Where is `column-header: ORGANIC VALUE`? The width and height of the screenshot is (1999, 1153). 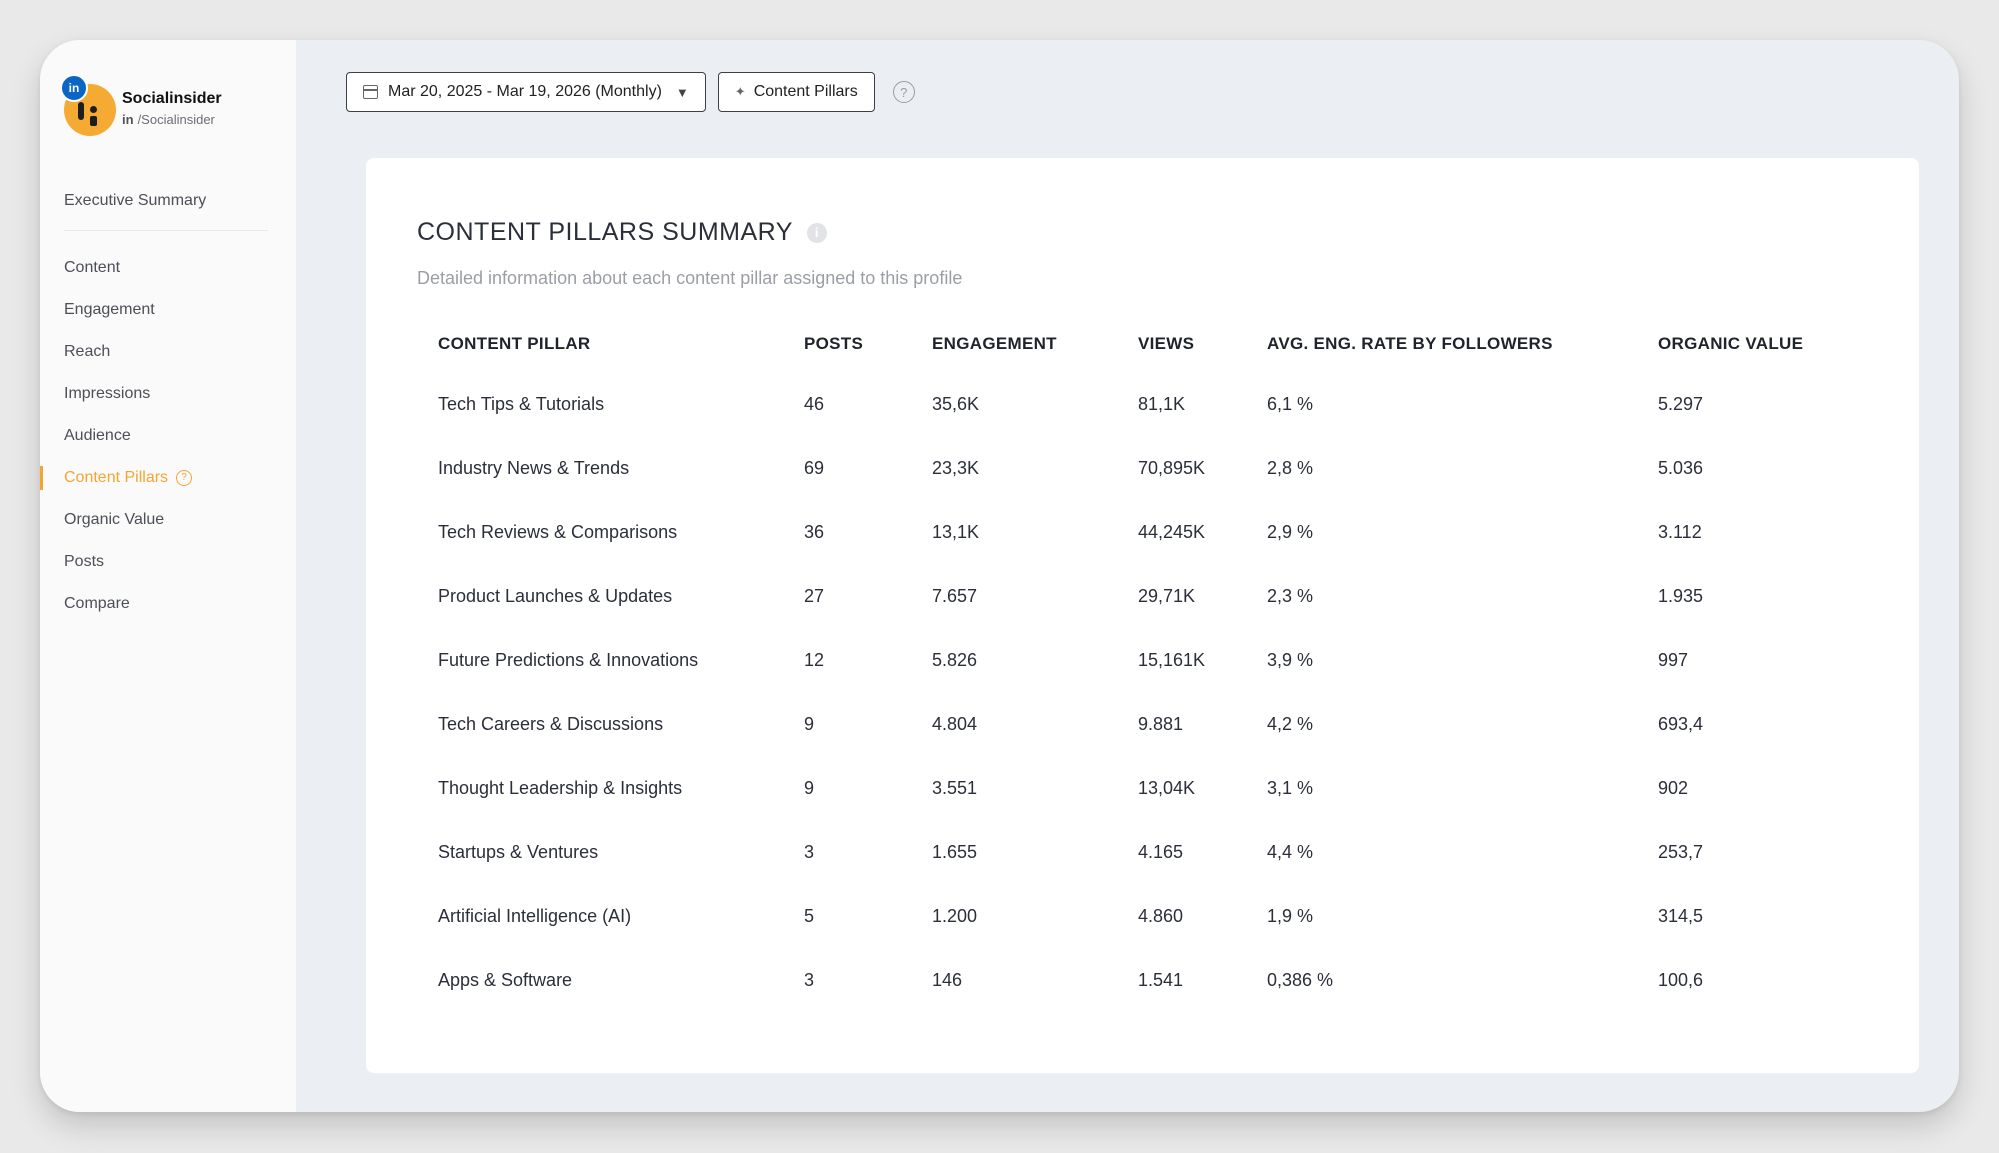
column-header: ORGANIC VALUE is located at coordinates (1731, 343).